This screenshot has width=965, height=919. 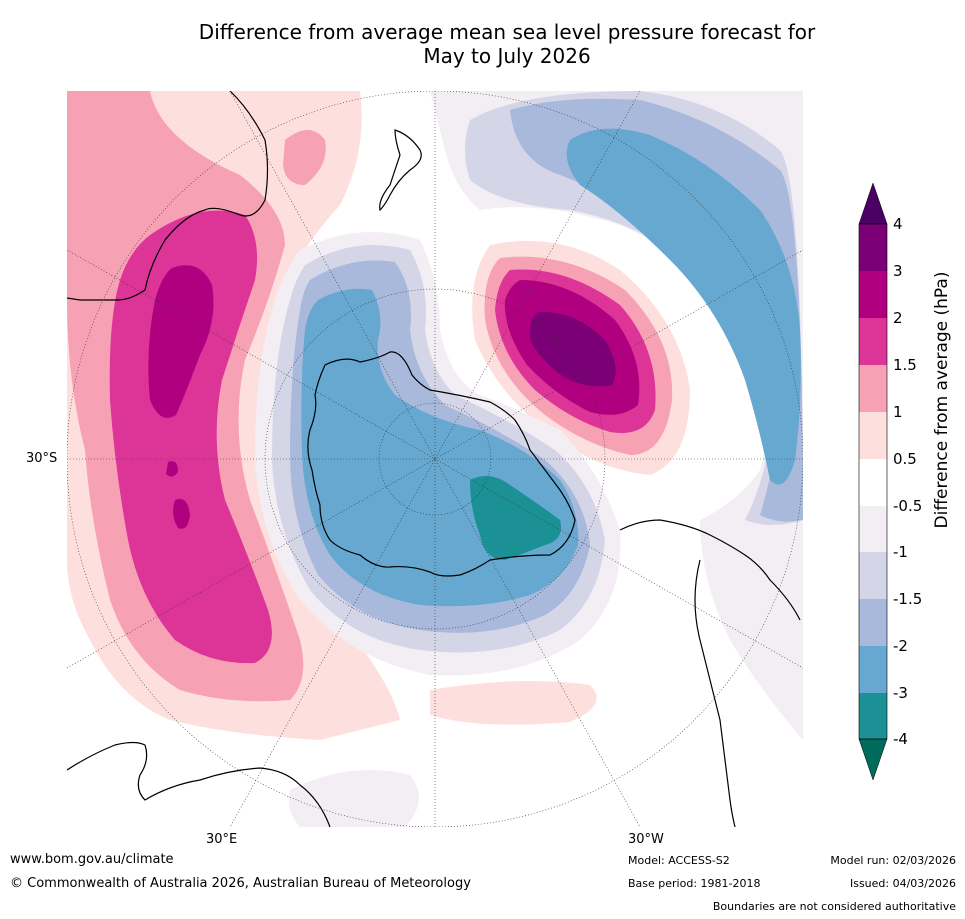 What do you see at coordinates (683, 306) in the screenshot?
I see `anomaly-neg2-pacific` at bounding box center [683, 306].